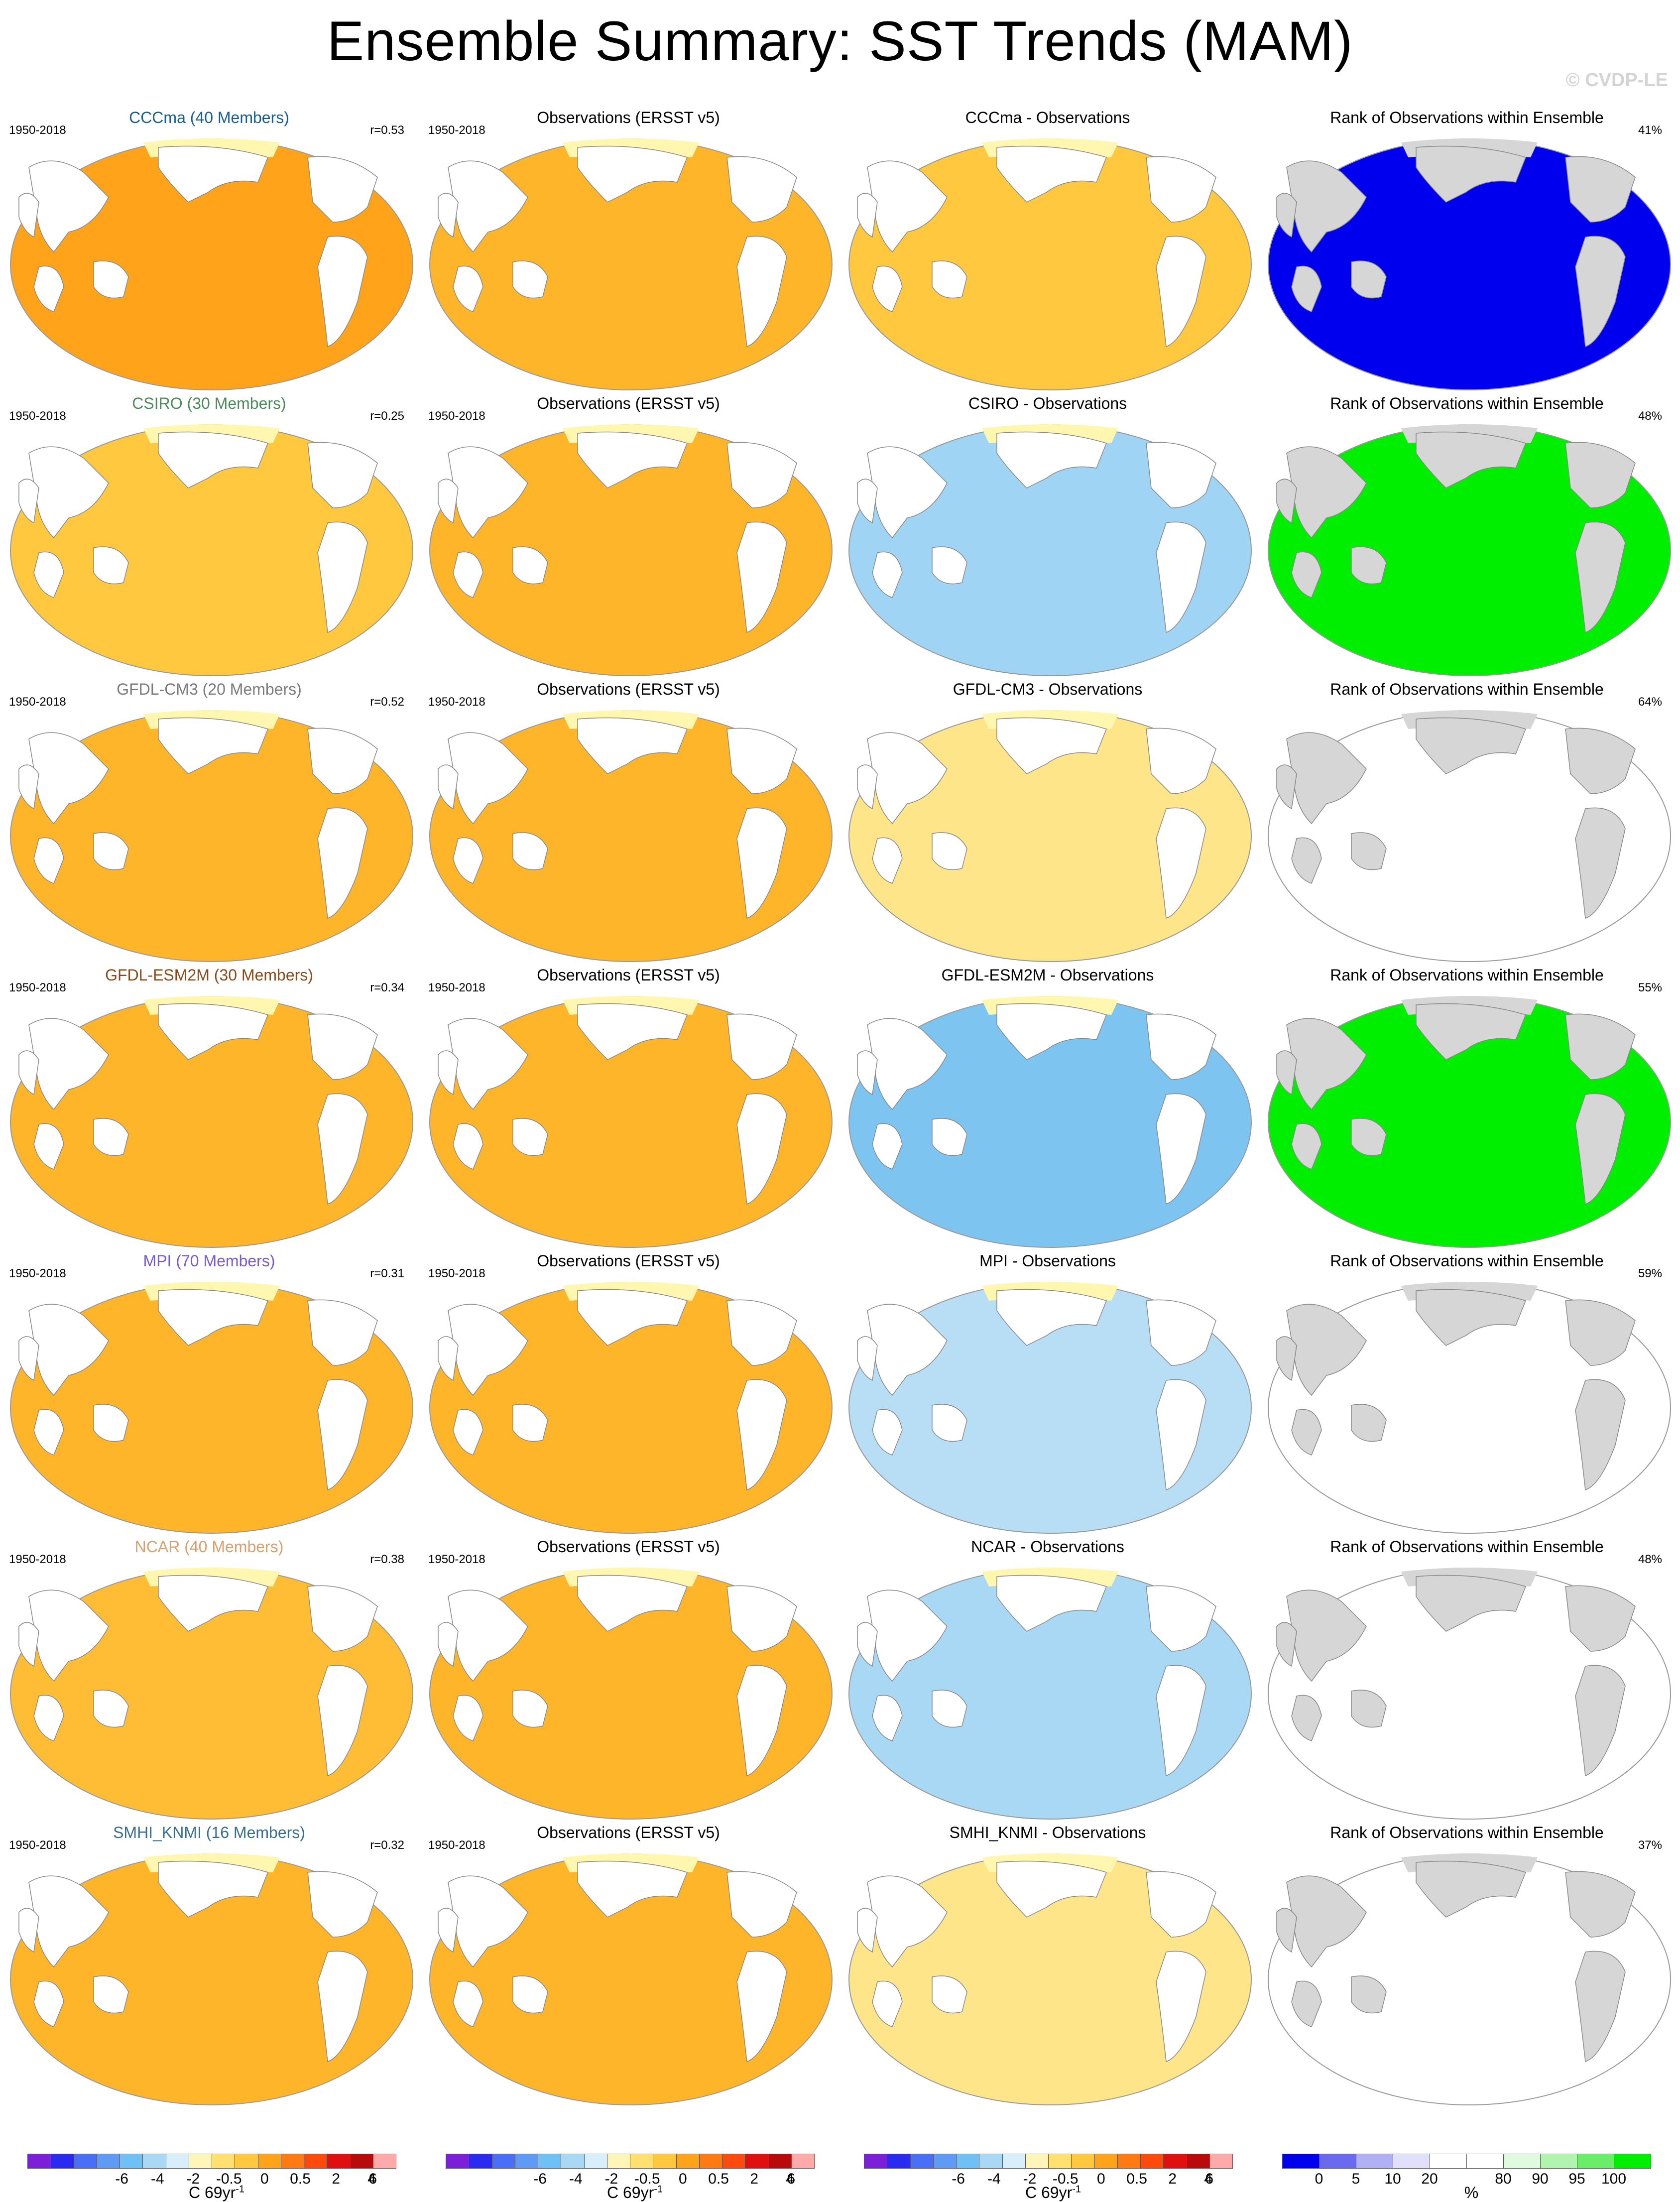 This screenshot has height=2202, width=1680. What do you see at coordinates (209, 537) in the screenshot?
I see `model-panel: CSIRO (30 Members) 1950-2018 r=0.25` at bounding box center [209, 537].